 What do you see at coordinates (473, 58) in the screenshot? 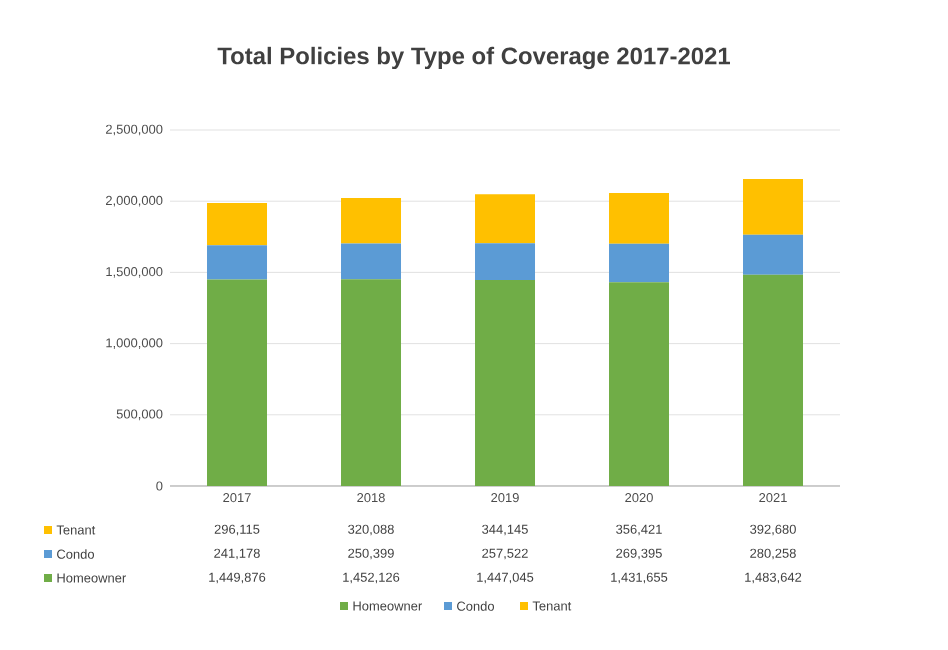
I see `chart-title: Total Policies by Type of Coverage 2017-2021` at bounding box center [473, 58].